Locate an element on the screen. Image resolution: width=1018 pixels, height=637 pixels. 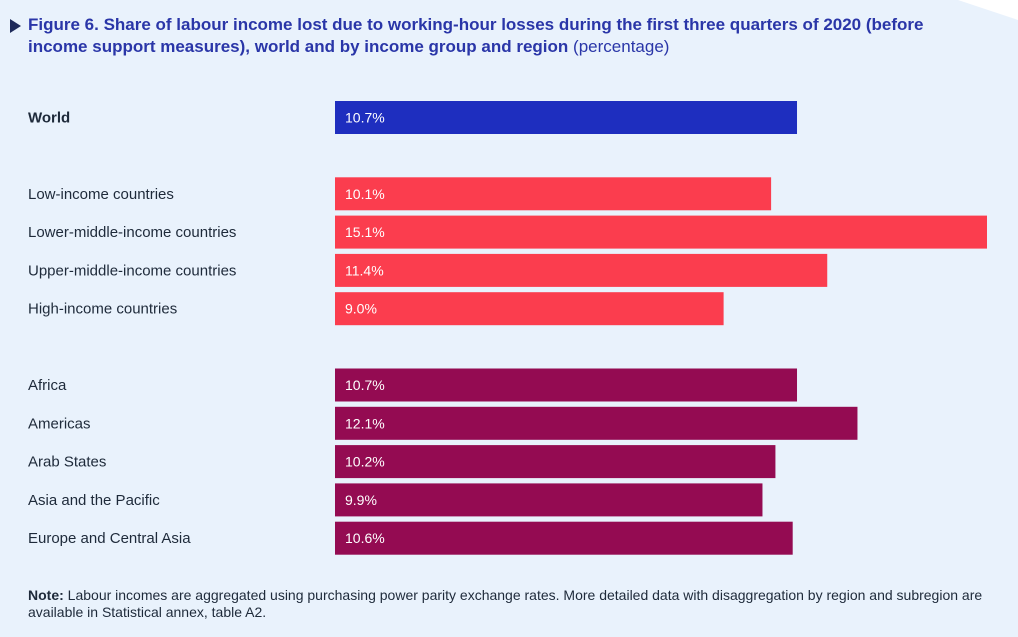
bar-value-label: 10.2% is located at coordinates (365, 462).